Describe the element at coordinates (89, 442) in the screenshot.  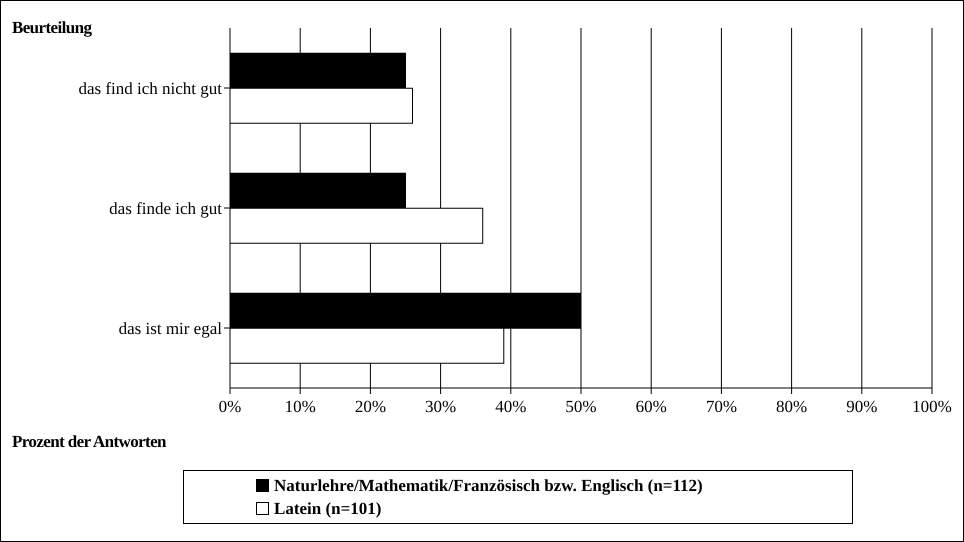
I see `x-axis-title: Prozent der Antworten` at that location.